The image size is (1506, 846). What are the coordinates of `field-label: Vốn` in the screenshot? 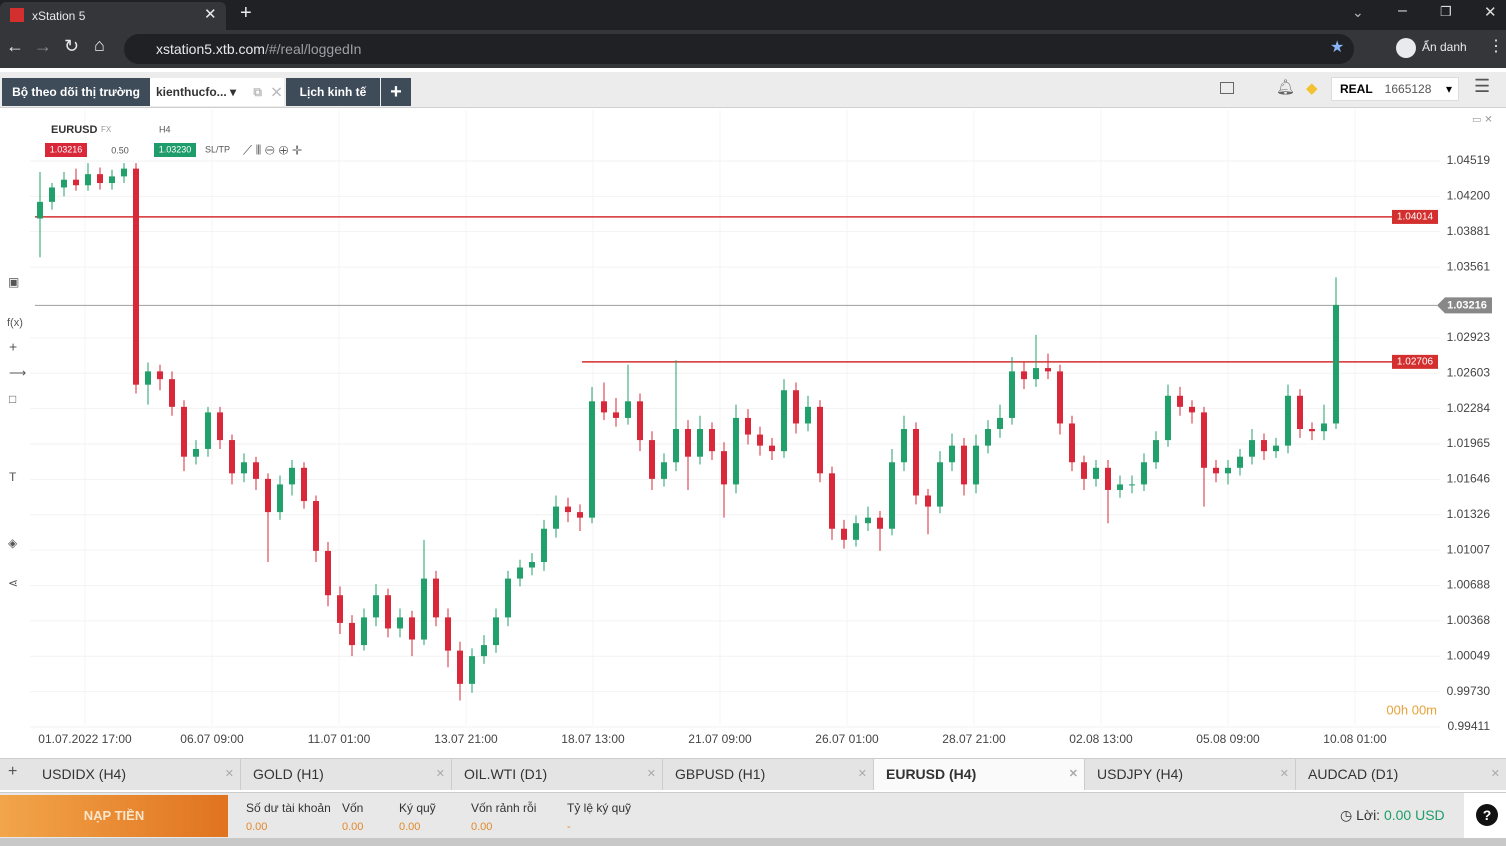 It's located at (353, 808).